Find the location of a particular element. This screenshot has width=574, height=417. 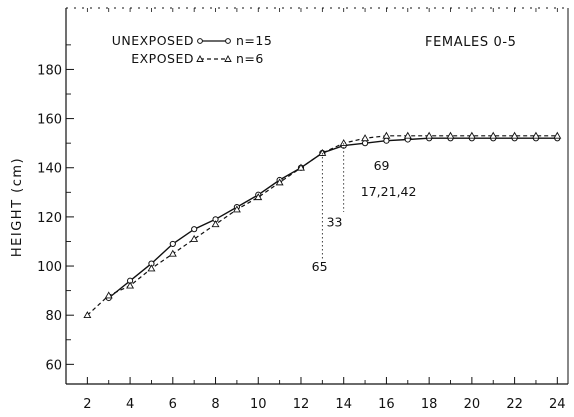

y-tick-label: 140 is located at coordinates (49, 169).